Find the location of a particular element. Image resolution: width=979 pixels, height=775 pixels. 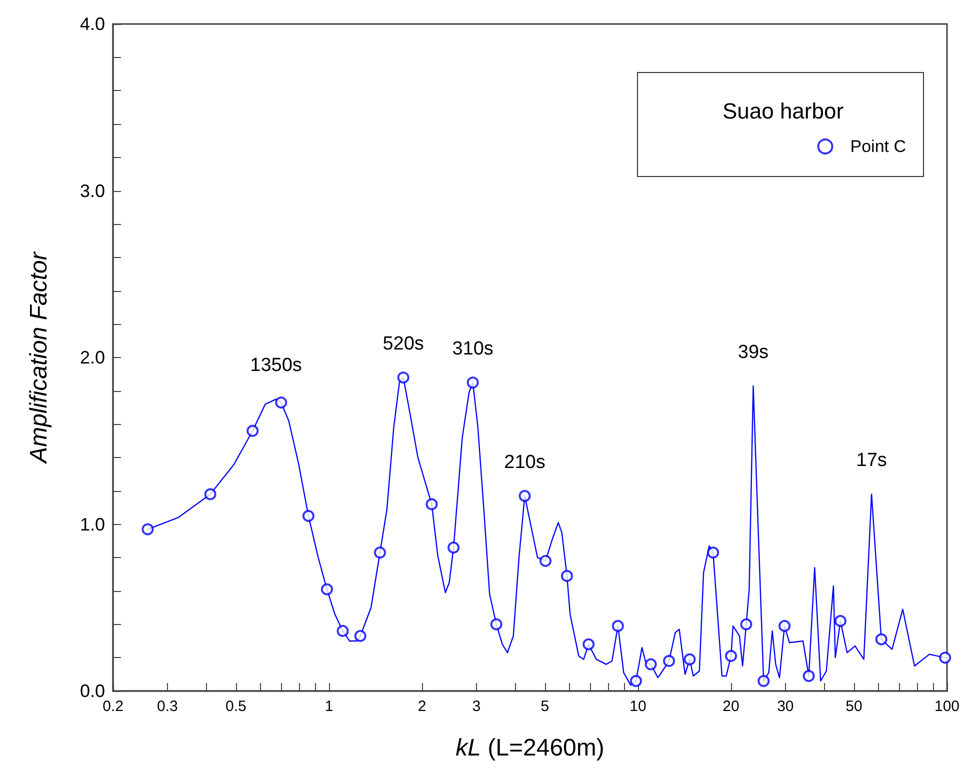

legend-title: Suao harbor is located at coordinates (783, 111).